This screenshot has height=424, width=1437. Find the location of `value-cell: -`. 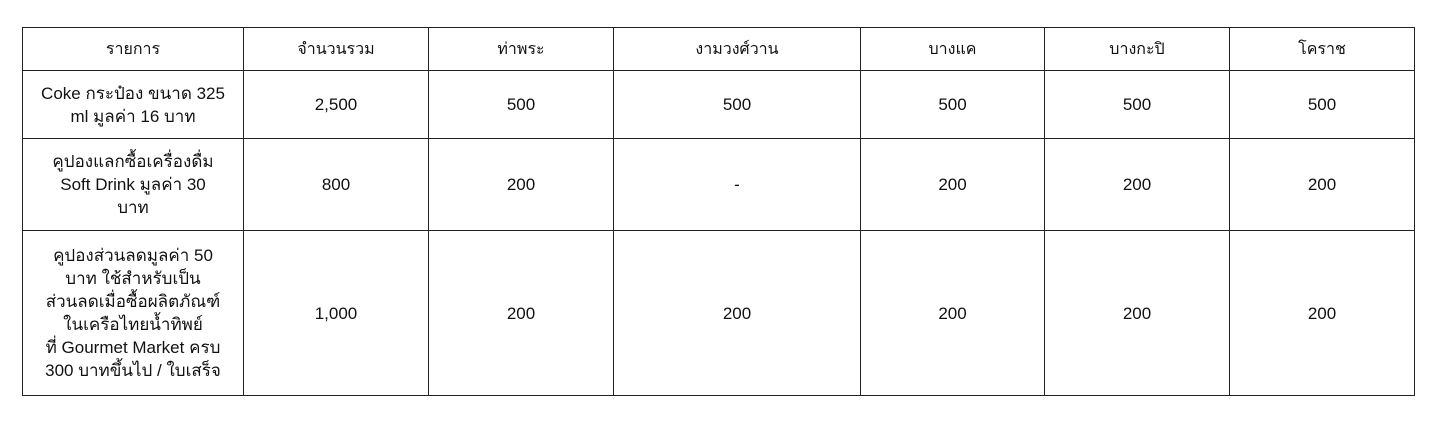

value-cell: - is located at coordinates (737, 184).